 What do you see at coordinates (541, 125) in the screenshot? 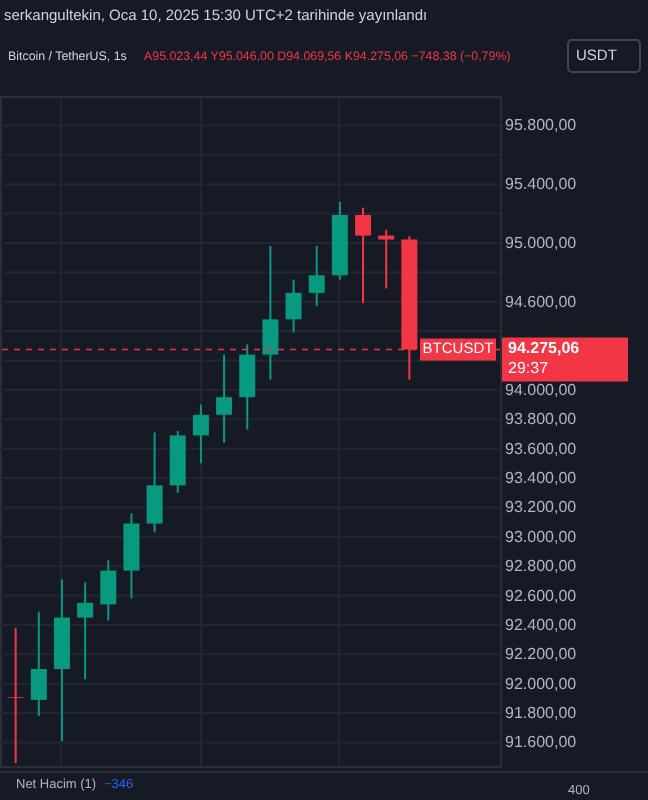
I see `y-tick-label: 95.800,00` at bounding box center [541, 125].